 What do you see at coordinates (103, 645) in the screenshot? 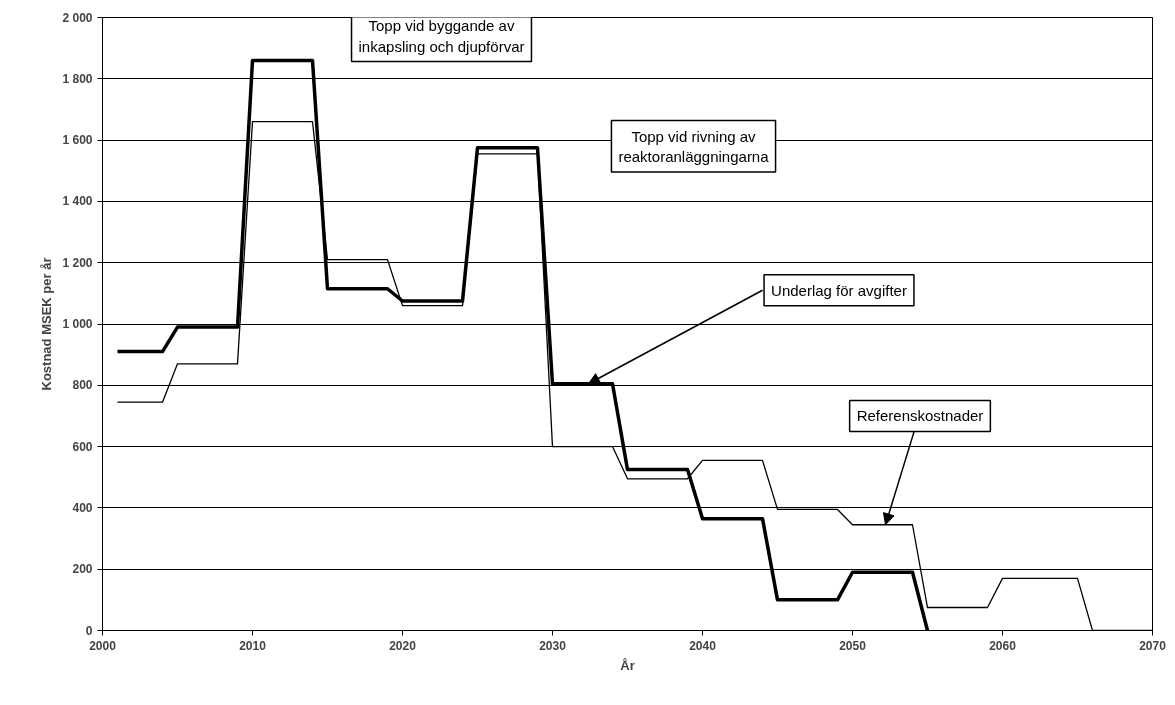
I see `x-tick-label: 2000` at bounding box center [103, 645].